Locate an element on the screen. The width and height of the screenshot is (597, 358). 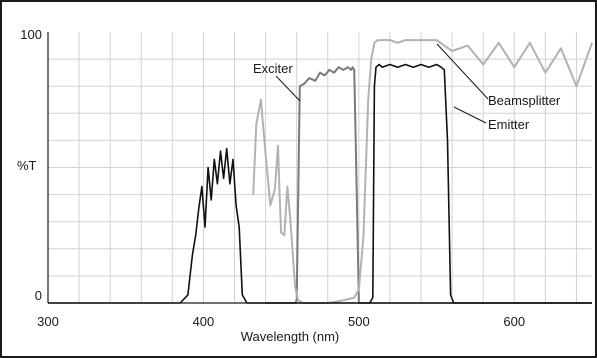
exciter-leader is located at coordinates (288, 88).